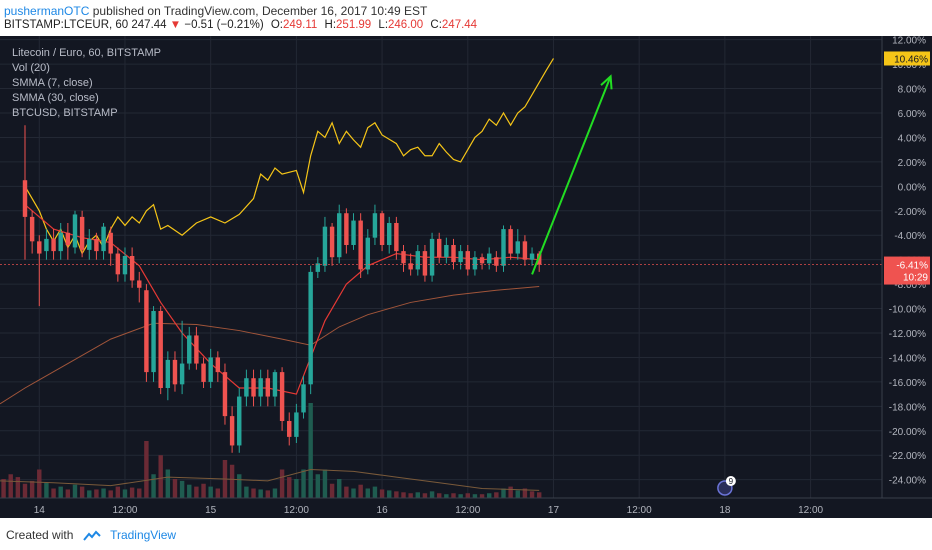  I want to click on y-tick-label: -22.00%, so click(907, 456).